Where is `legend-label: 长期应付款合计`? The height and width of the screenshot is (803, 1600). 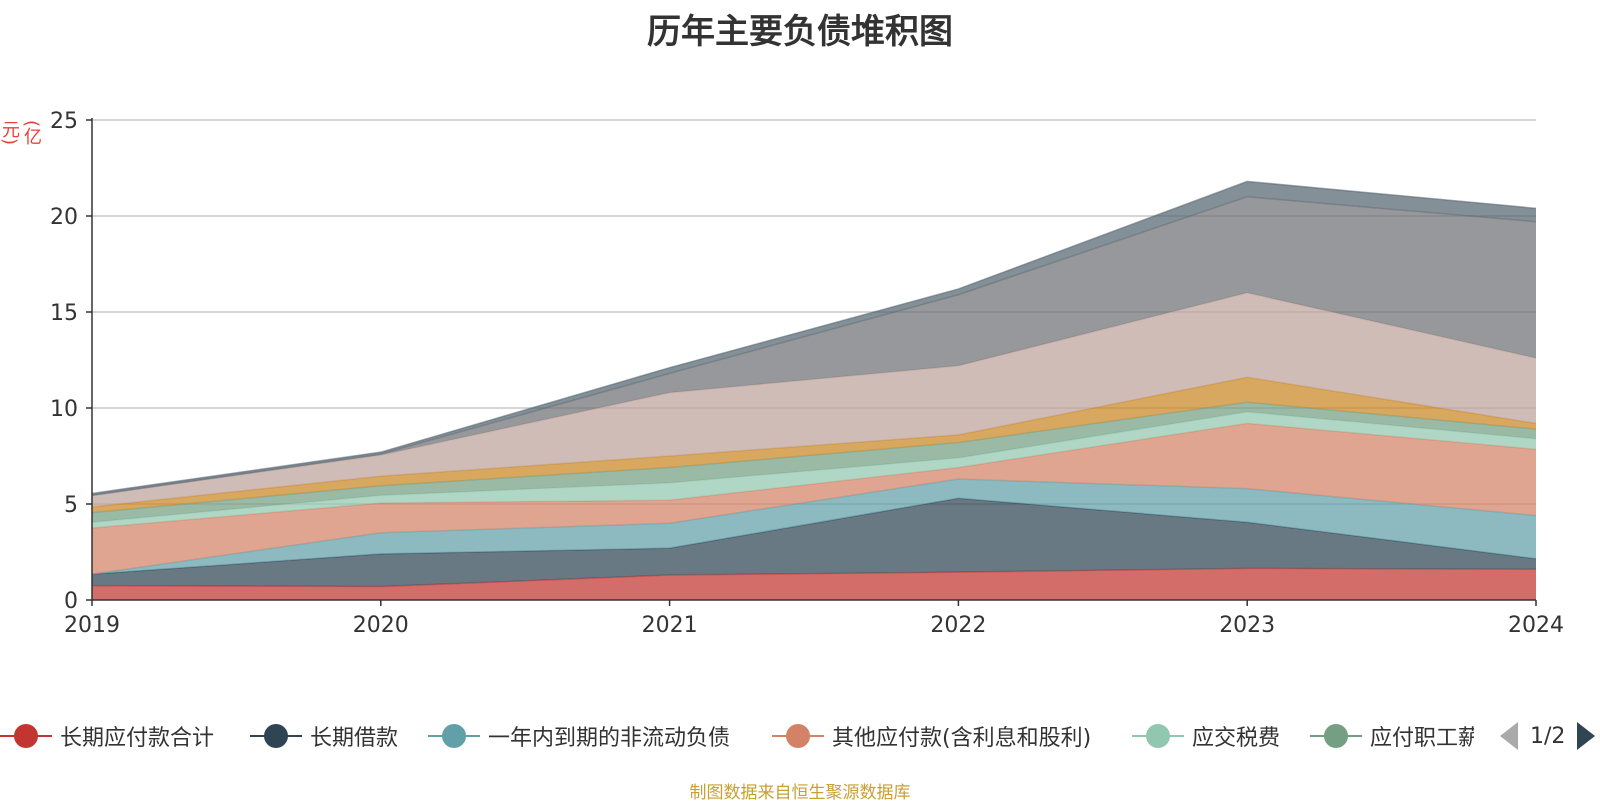
legend-label: 长期应付款合计 is located at coordinates (137, 738).